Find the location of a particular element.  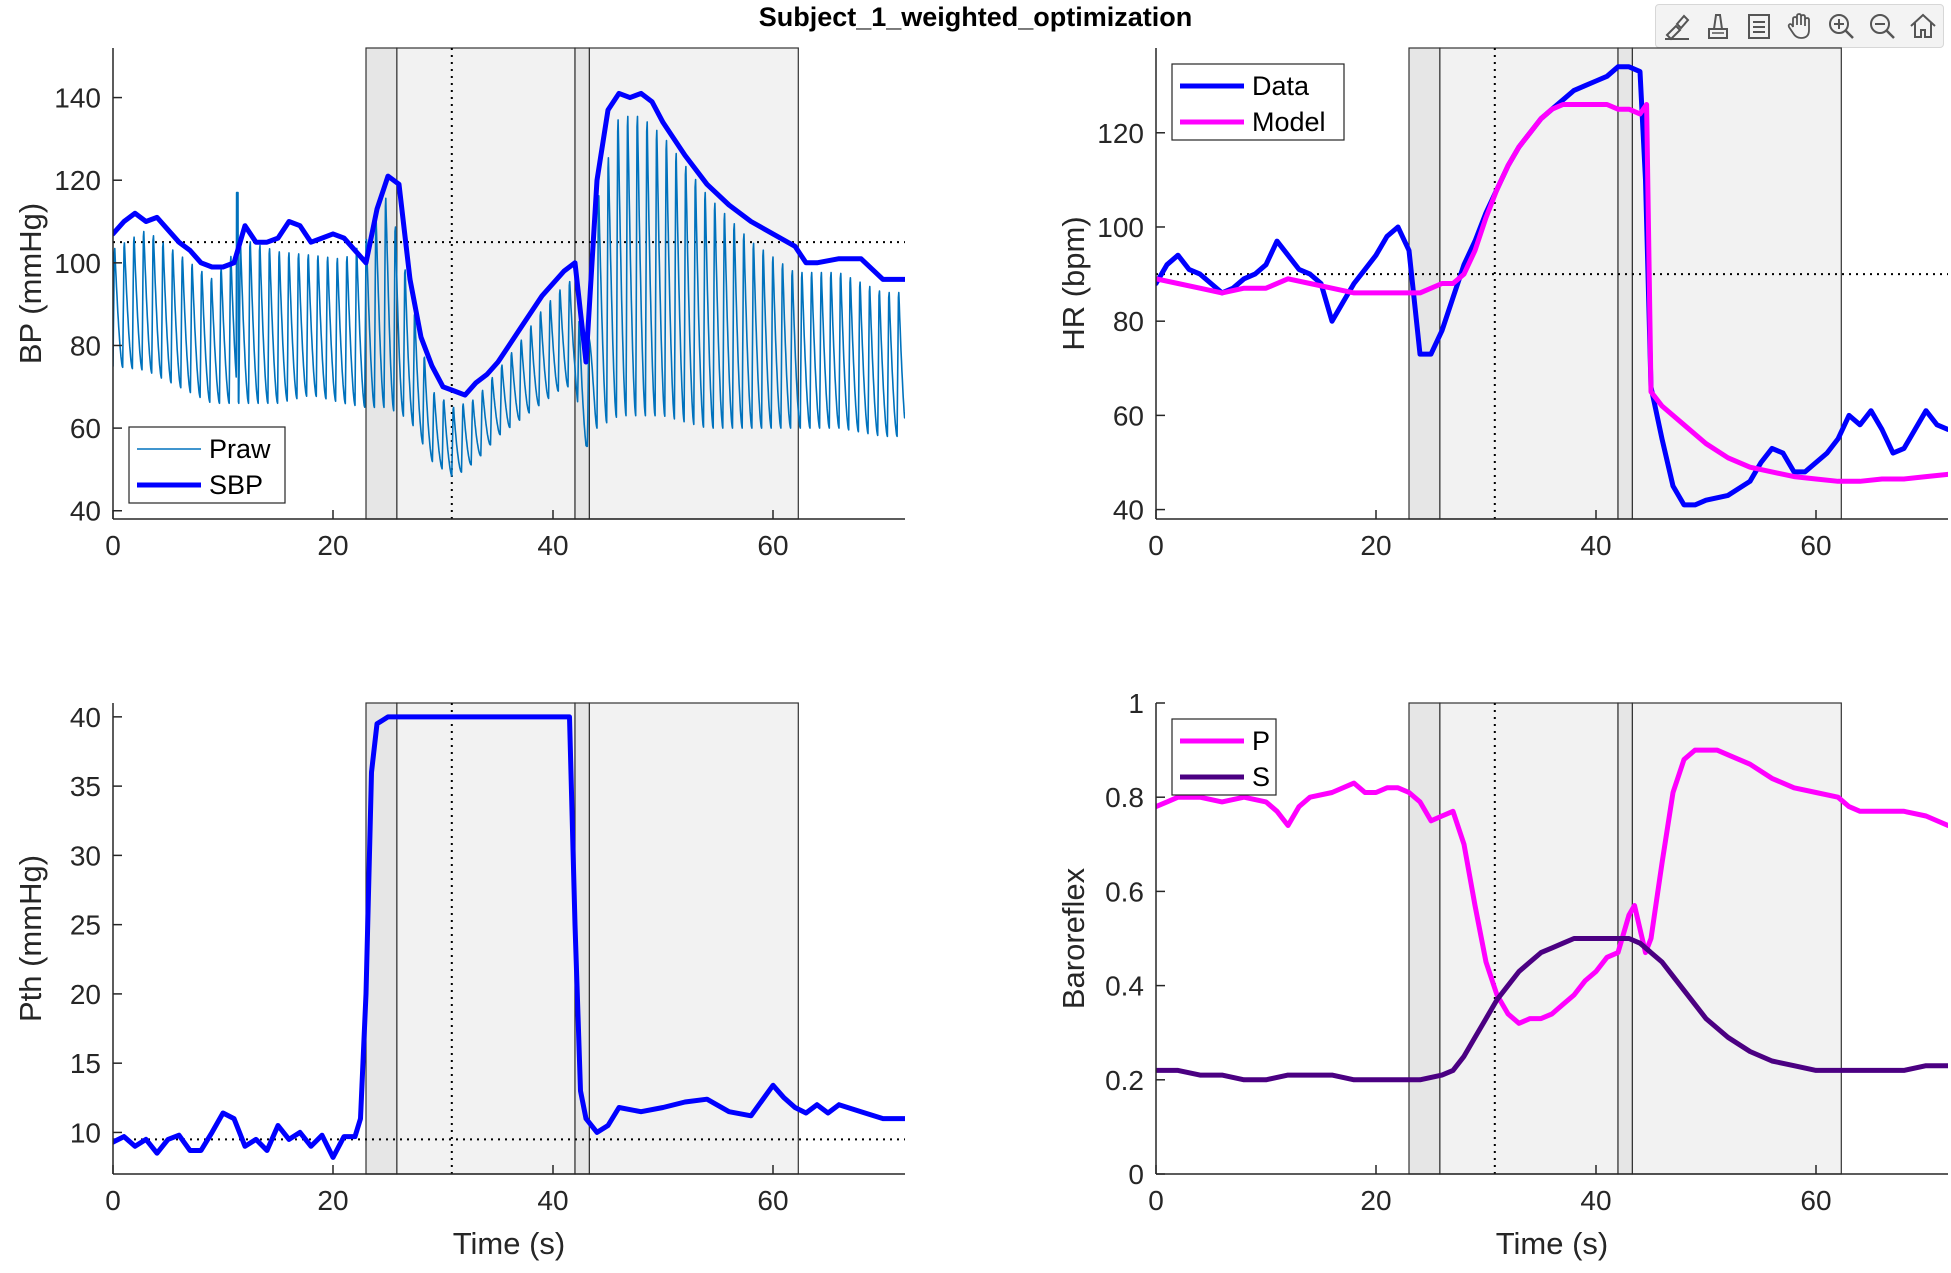

pth-y-axis-label: Pth (mmHg) is located at coordinates (30, 938).